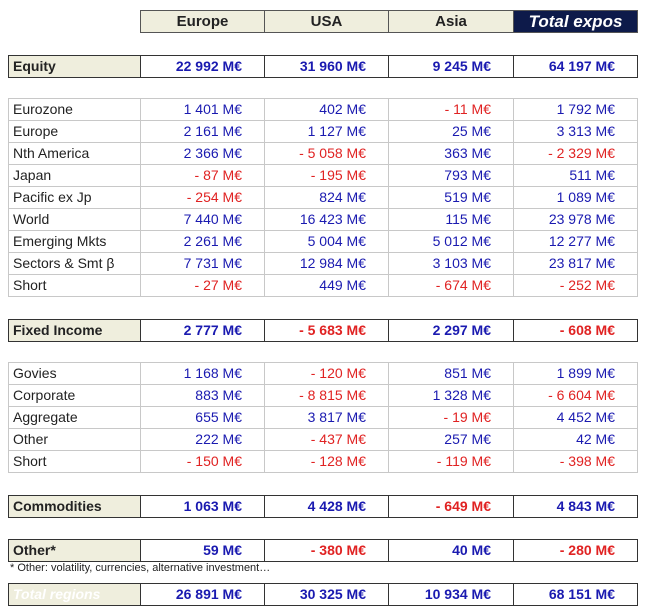 The image size is (649, 616). What do you see at coordinates (451, 550) in the screenshot?
I see `section-total: 40 M€` at bounding box center [451, 550].